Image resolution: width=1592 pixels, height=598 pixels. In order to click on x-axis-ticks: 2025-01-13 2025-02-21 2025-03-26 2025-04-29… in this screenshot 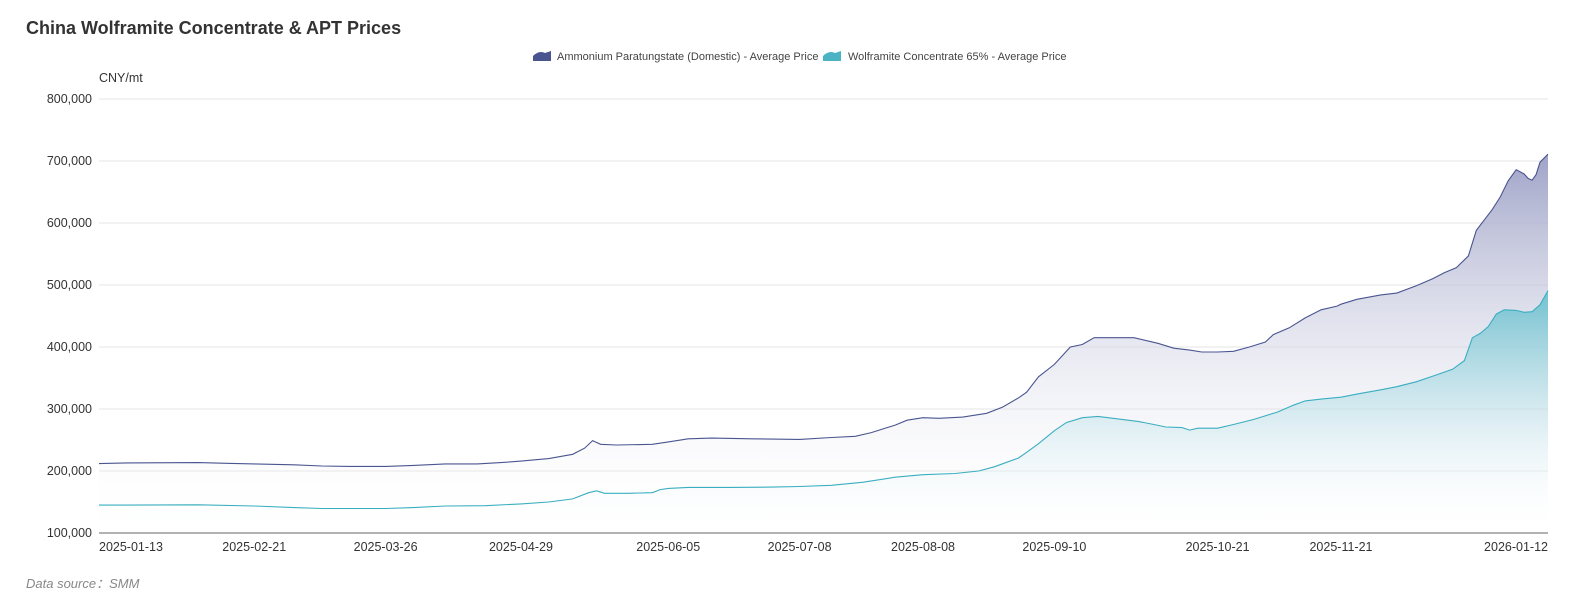, I will do `click(823, 547)`.